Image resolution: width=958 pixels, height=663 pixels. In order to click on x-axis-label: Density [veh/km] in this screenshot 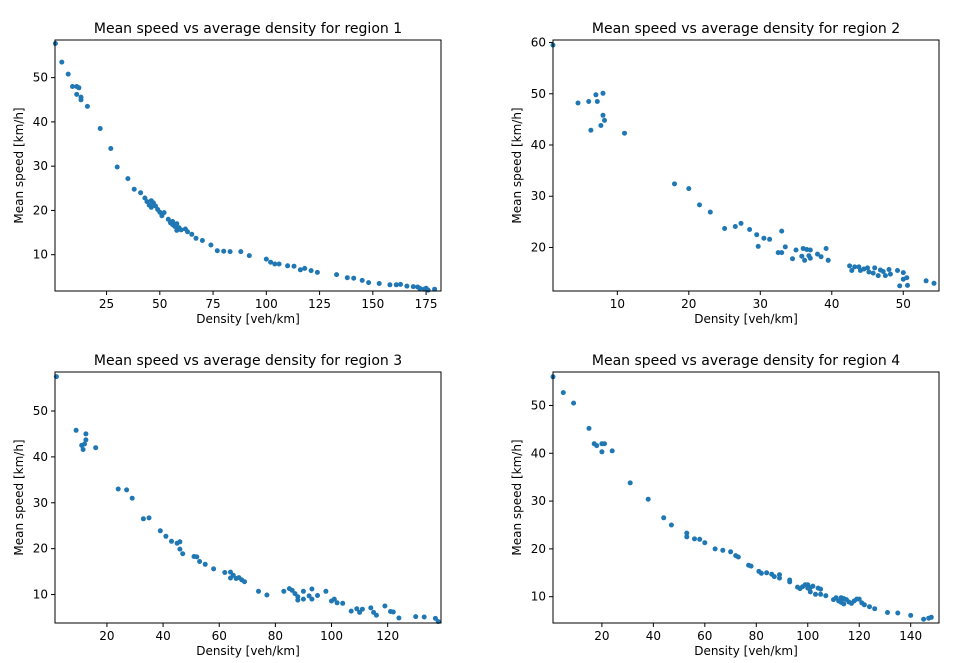, I will do `click(746, 319)`.